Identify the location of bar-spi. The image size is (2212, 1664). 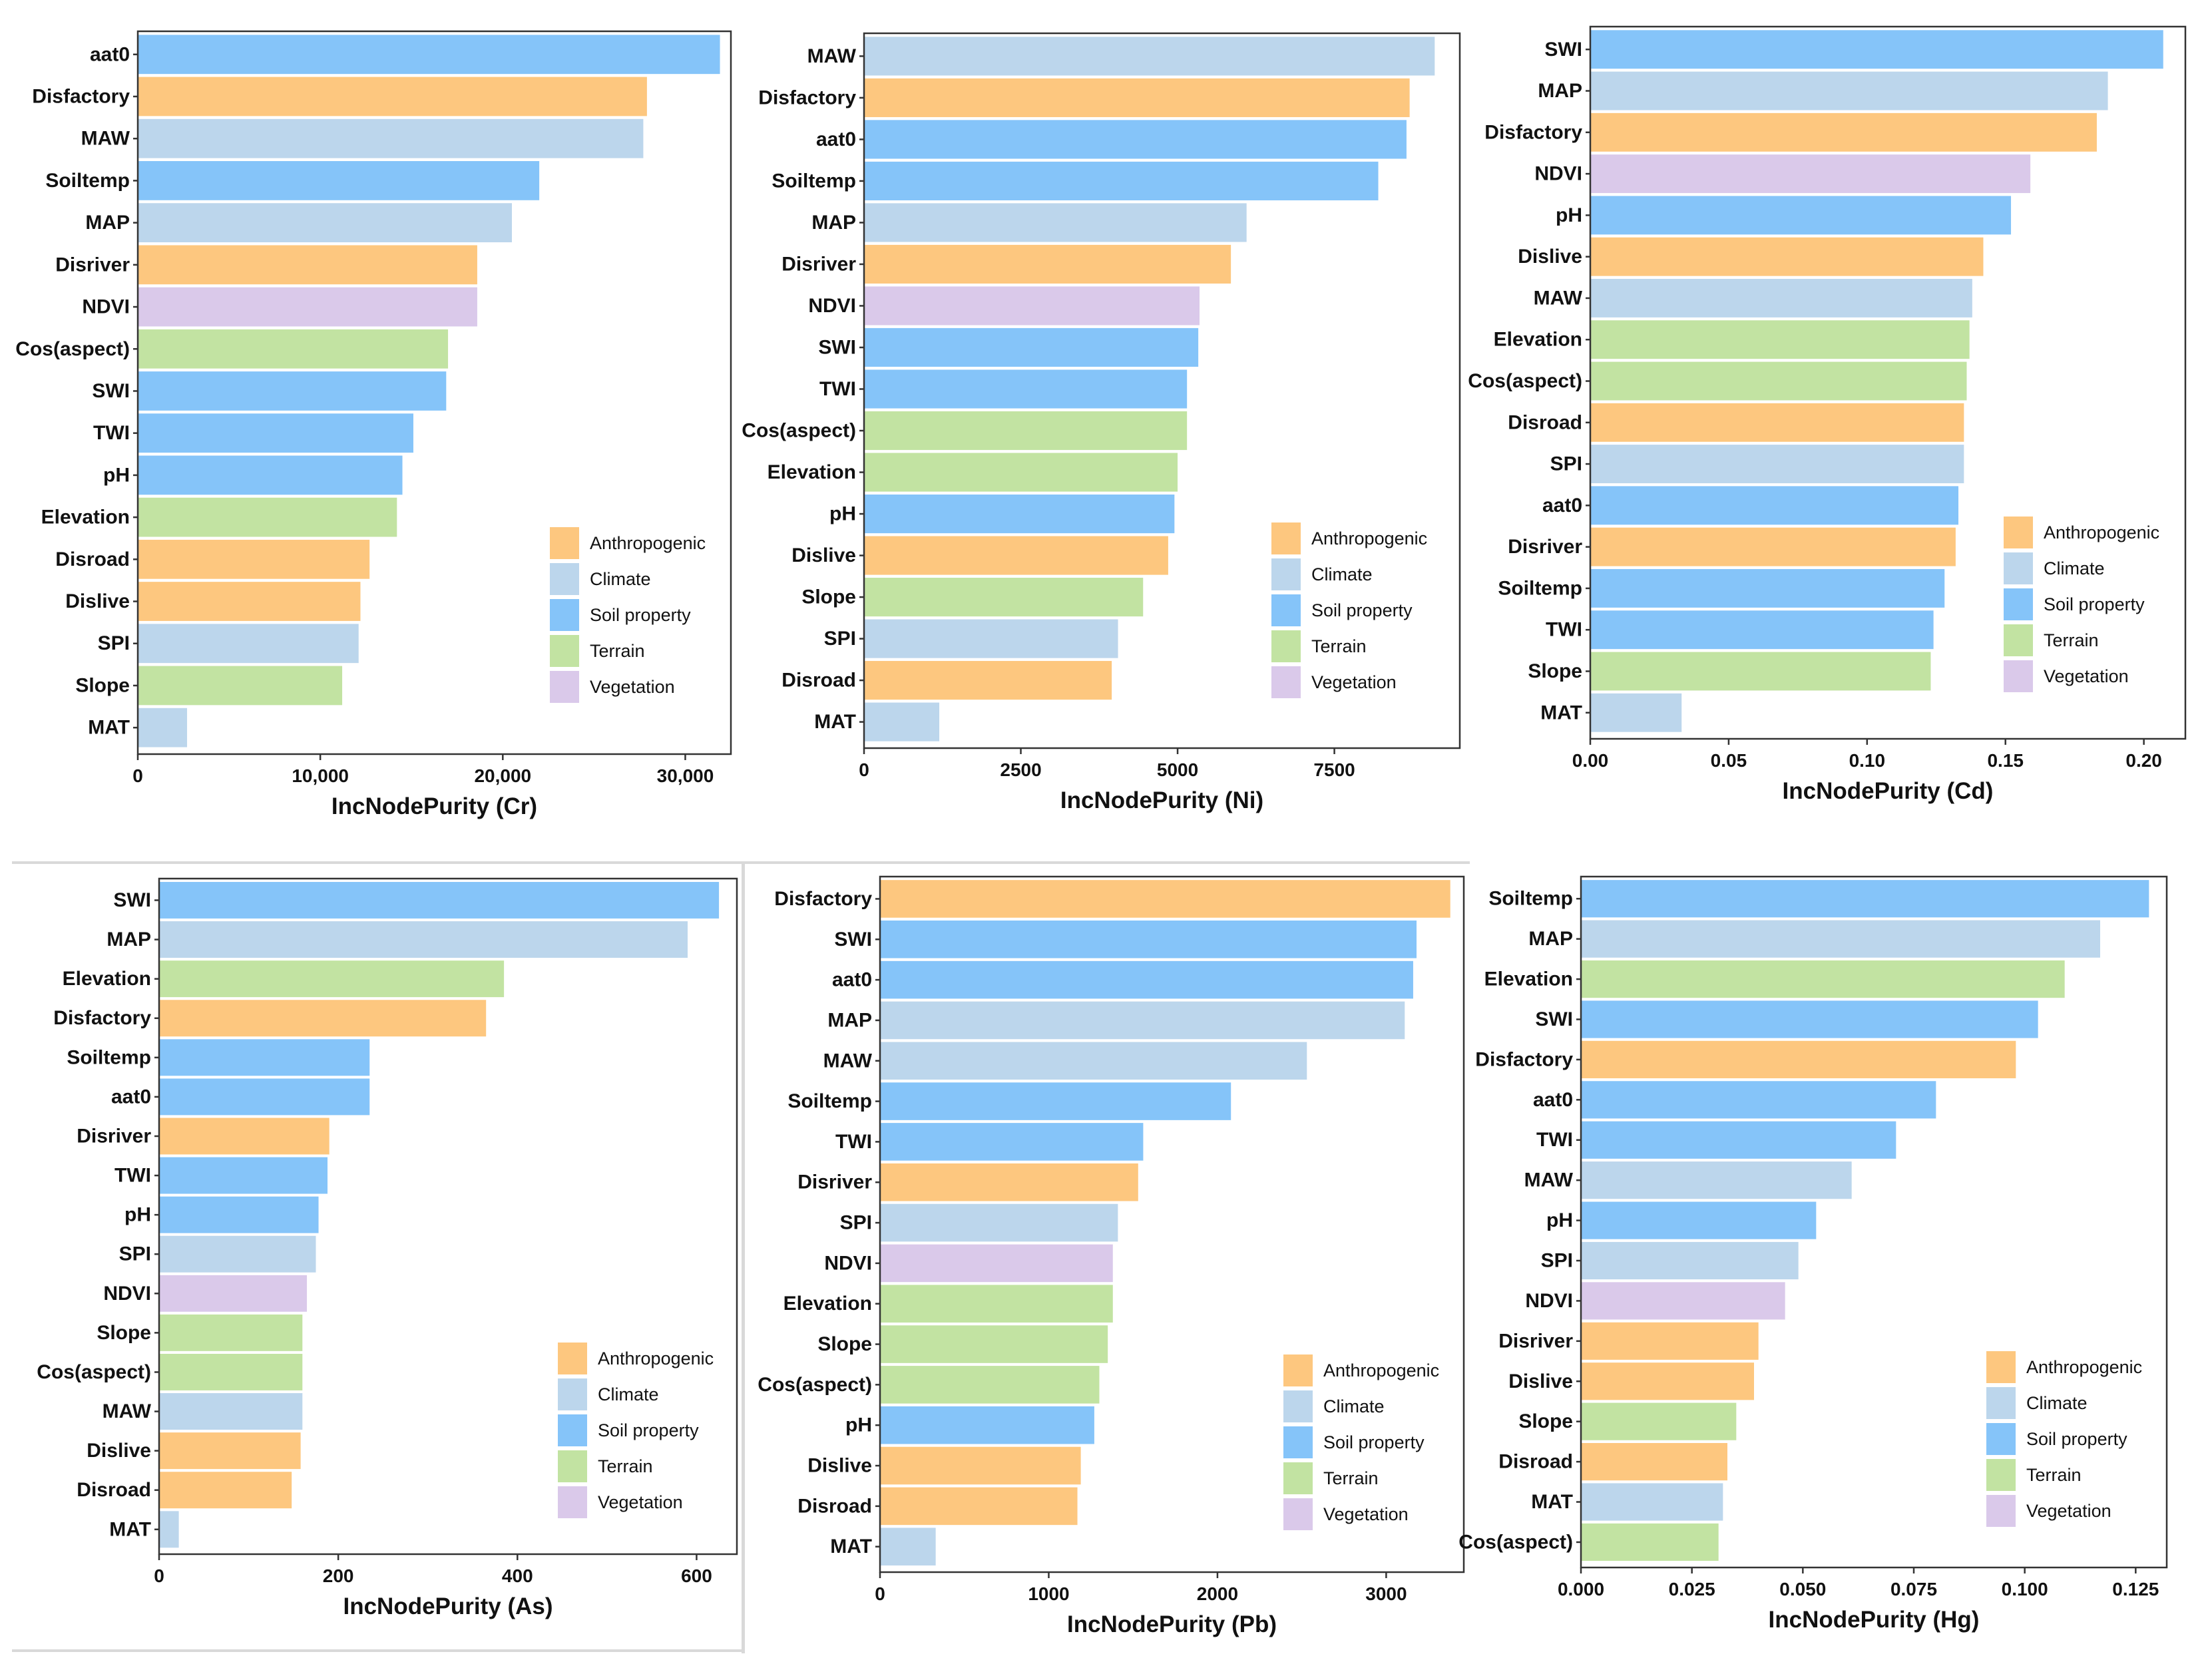
(1690, 1260).